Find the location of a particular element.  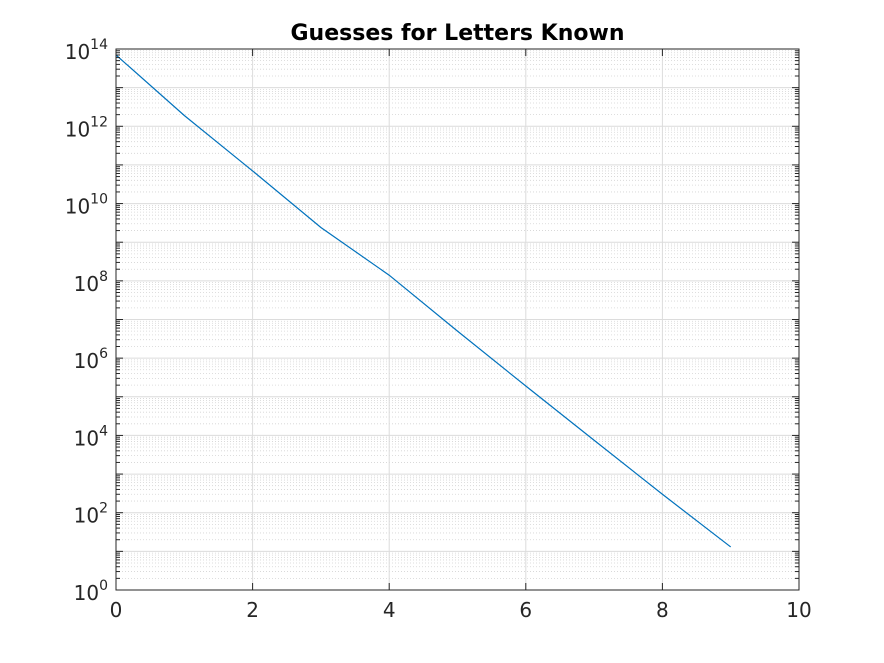

x-tick-labels: 0 2 4 6 8 10 is located at coordinates (461, 610).